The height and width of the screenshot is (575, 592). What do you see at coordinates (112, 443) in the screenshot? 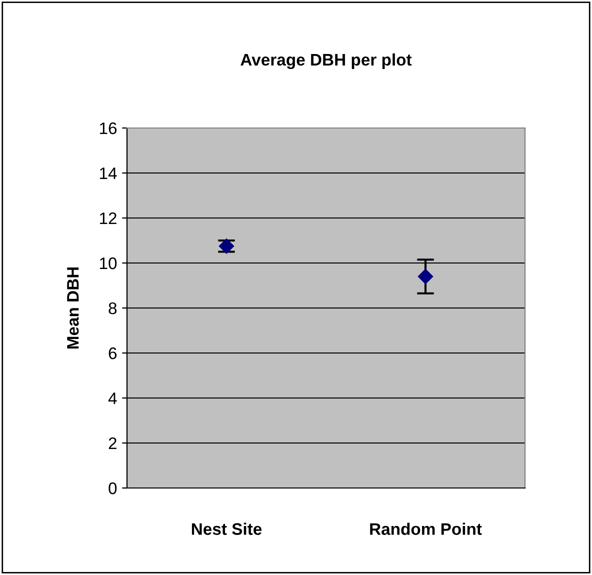
I see `y-tick-label: 2` at bounding box center [112, 443].